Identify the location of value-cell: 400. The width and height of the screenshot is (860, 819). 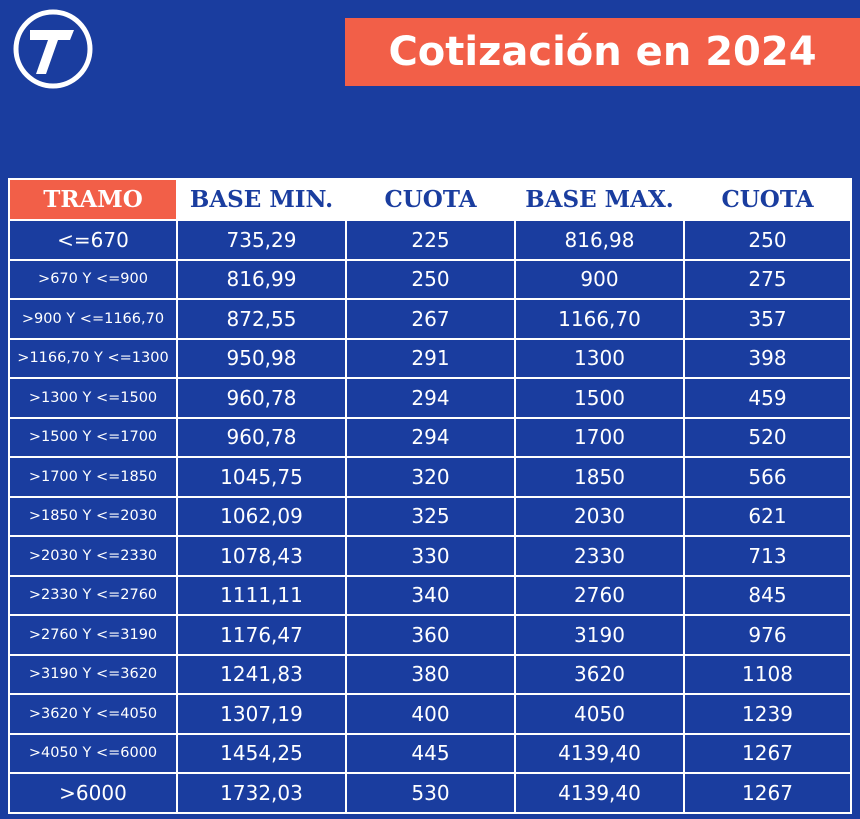
(430, 714).